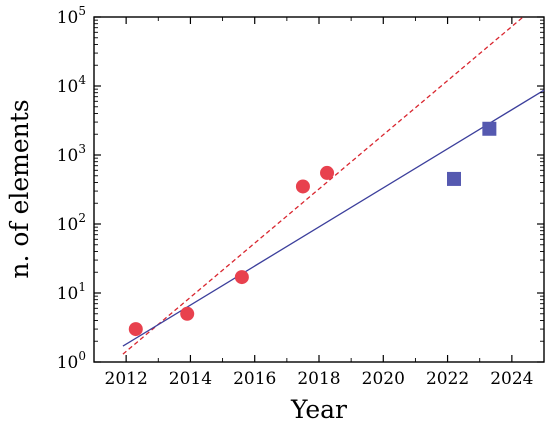 This screenshot has width=550, height=424. Describe the element at coordinates (126, 379) in the screenshot. I see `x-tick-label: 2012` at that location.